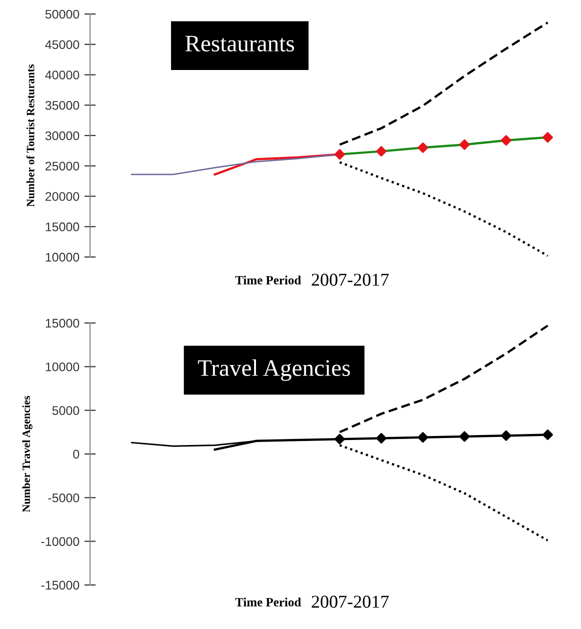  Describe the element at coordinates (76, 454) in the screenshot. I see `y-tick-label: 0` at that location.